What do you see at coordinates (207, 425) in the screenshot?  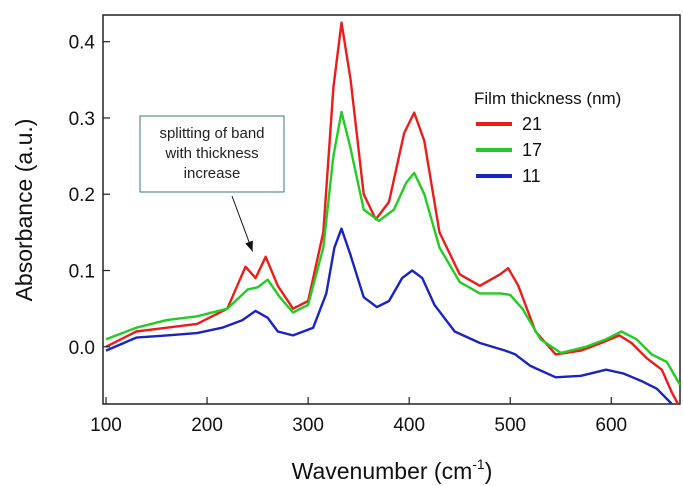 I see `x-tick-label: 200` at bounding box center [207, 425].